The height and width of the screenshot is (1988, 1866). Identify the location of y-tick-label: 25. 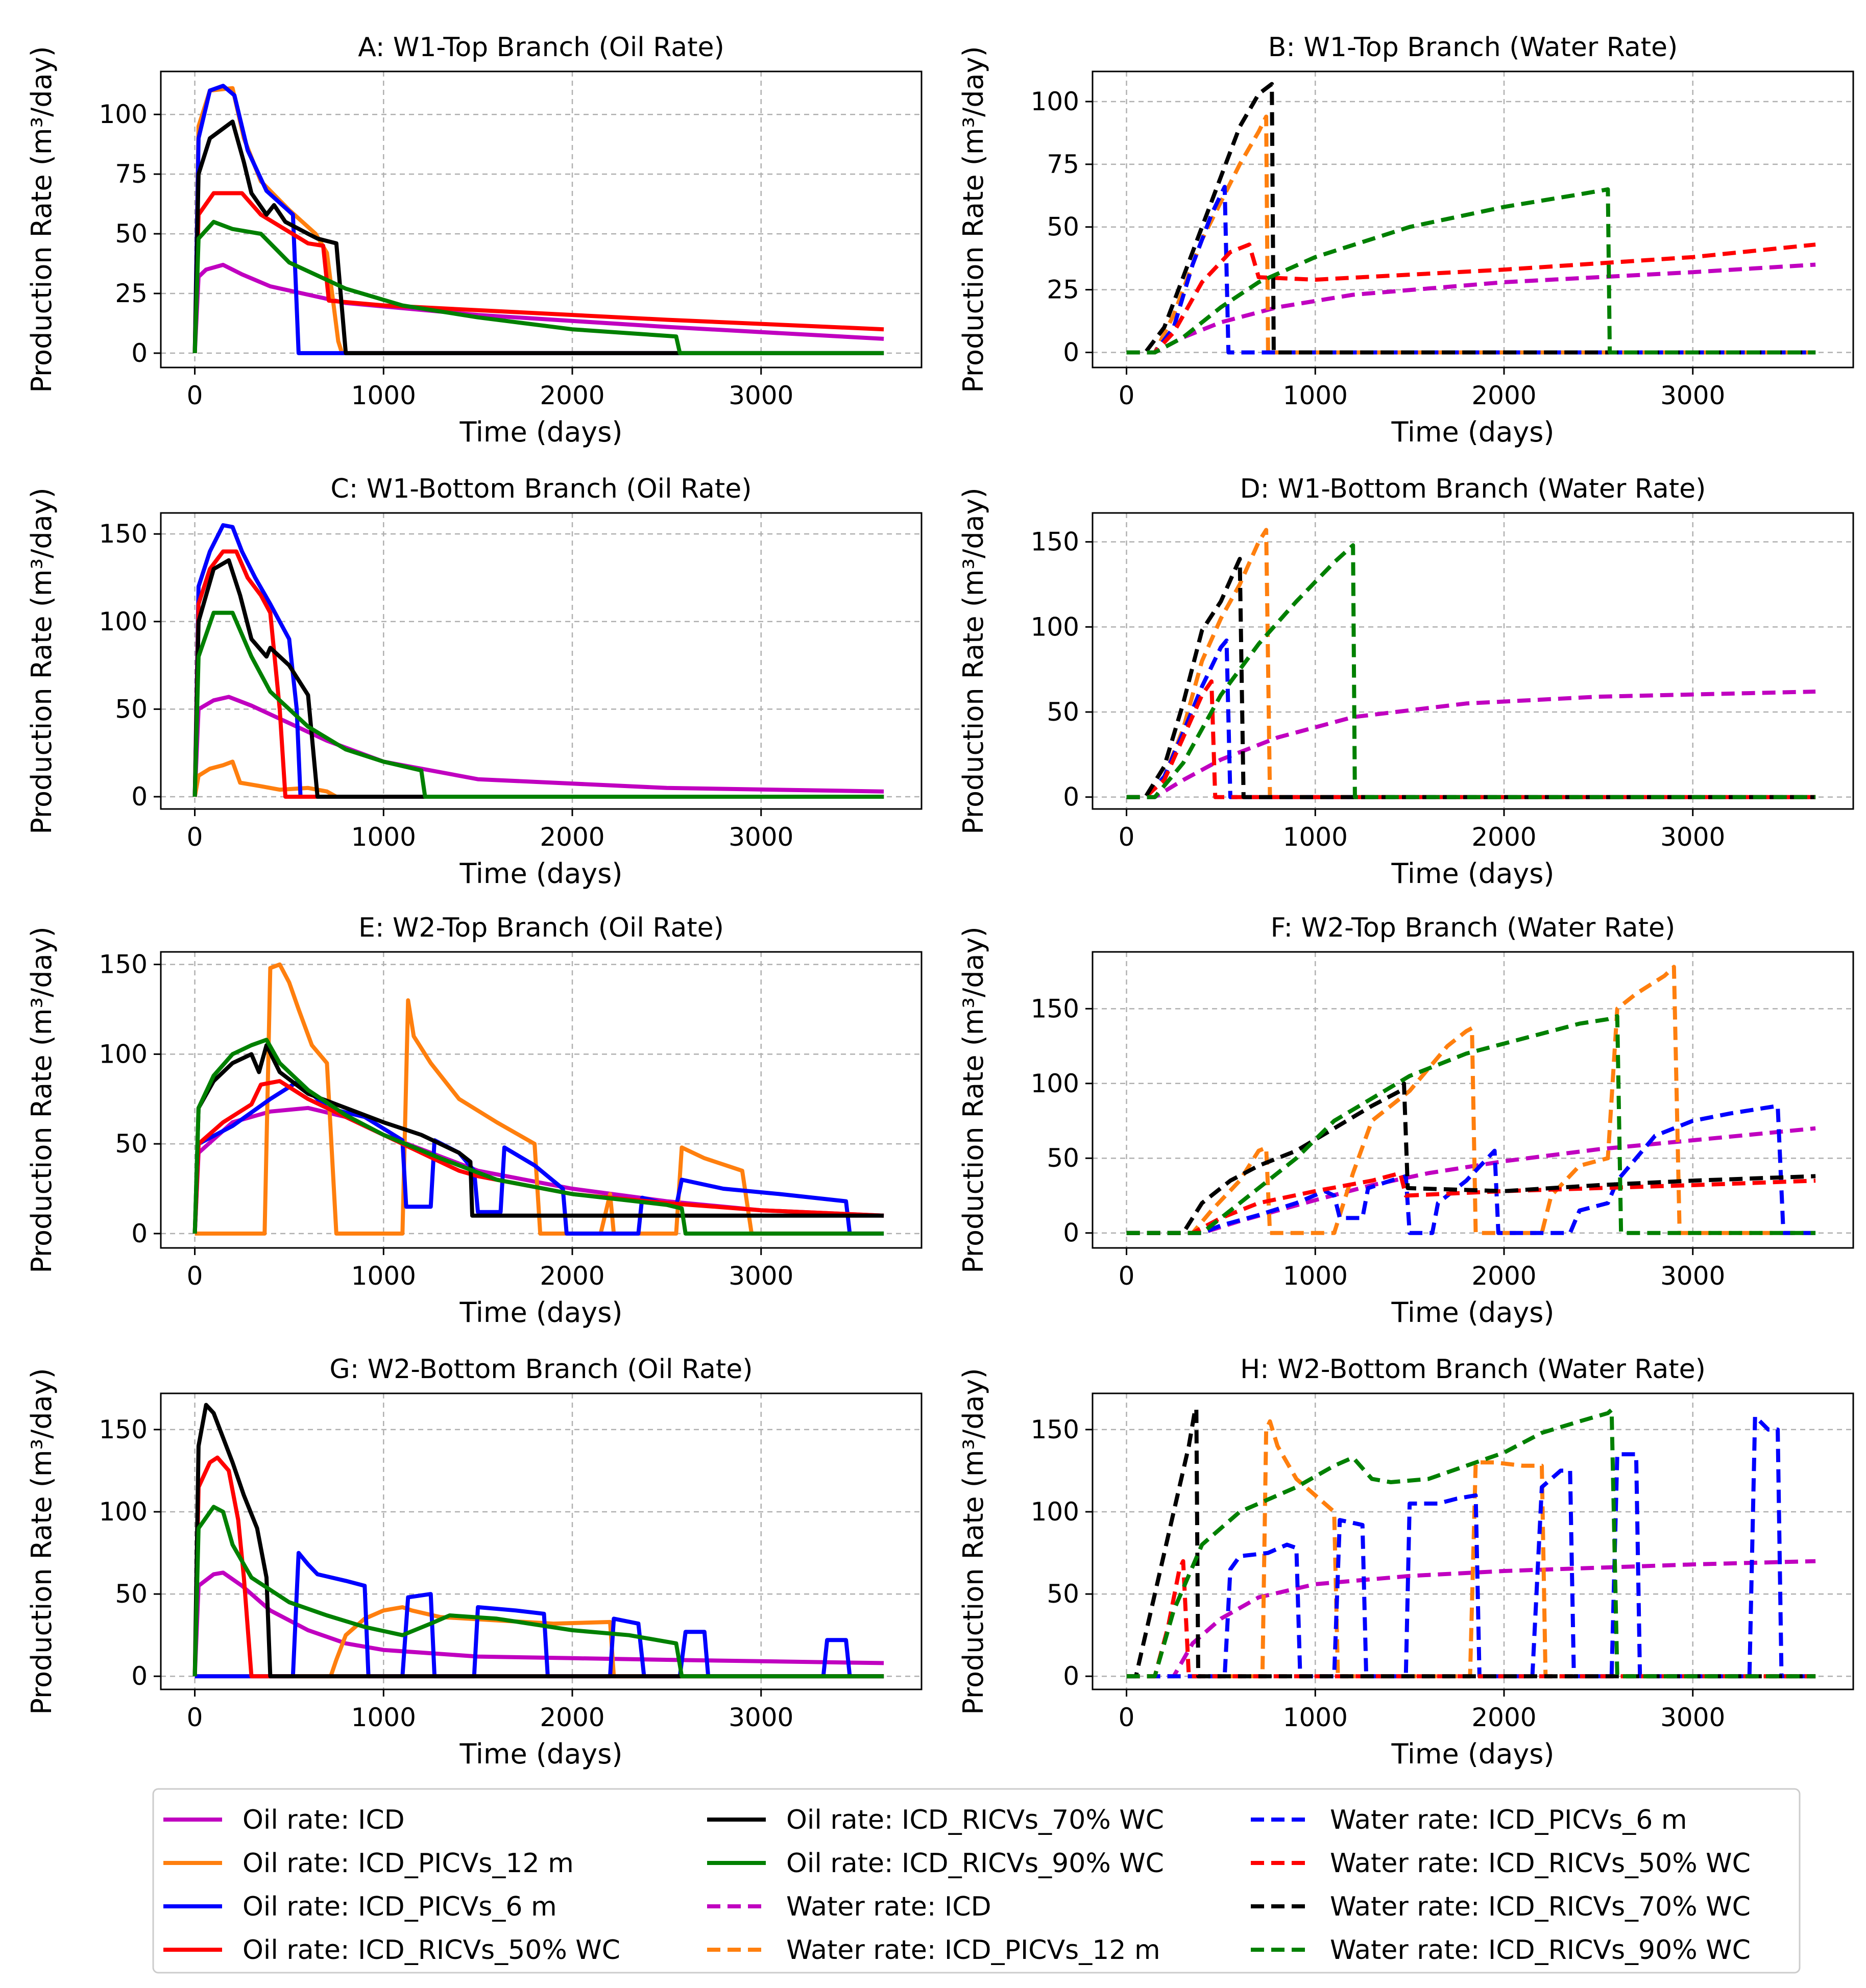
(131, 293).